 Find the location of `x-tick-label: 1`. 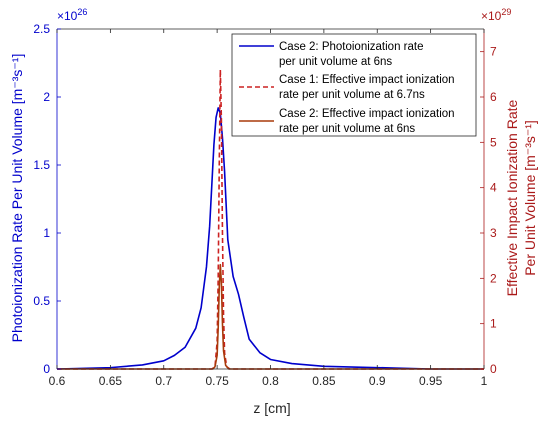

x-tick-label: 1 is located at coordinates (484, 381).